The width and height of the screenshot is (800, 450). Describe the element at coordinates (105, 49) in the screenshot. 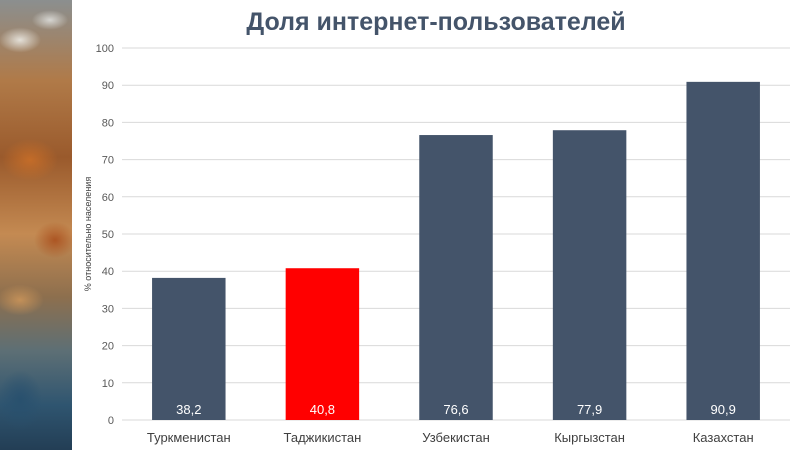

I see `y-tick-label: 100` at that location.